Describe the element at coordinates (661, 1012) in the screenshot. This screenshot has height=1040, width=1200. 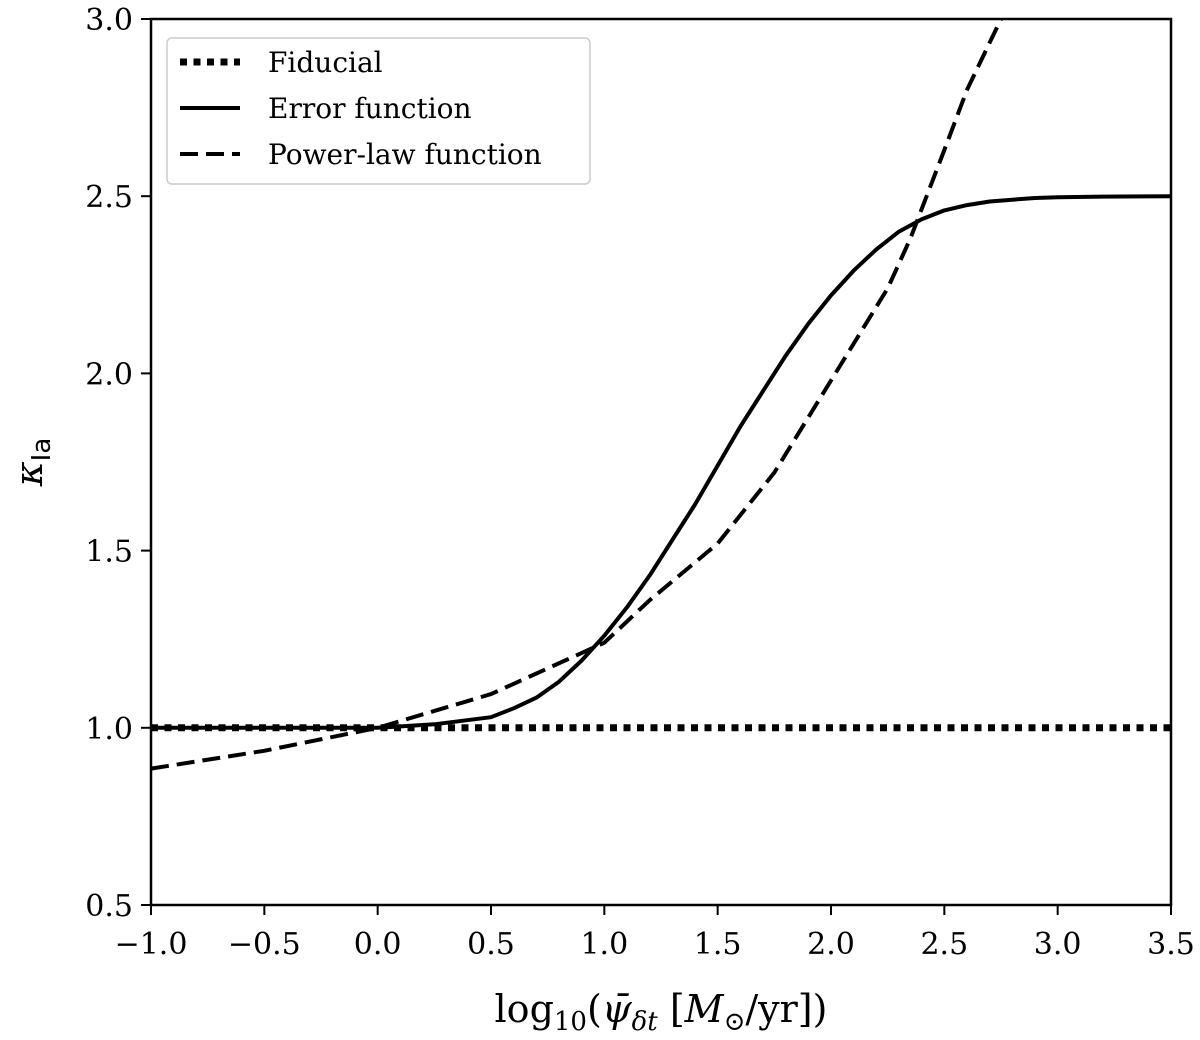
I see `x-axis-label: log10(ψ̄δt [M⊙/yr])` at that location.